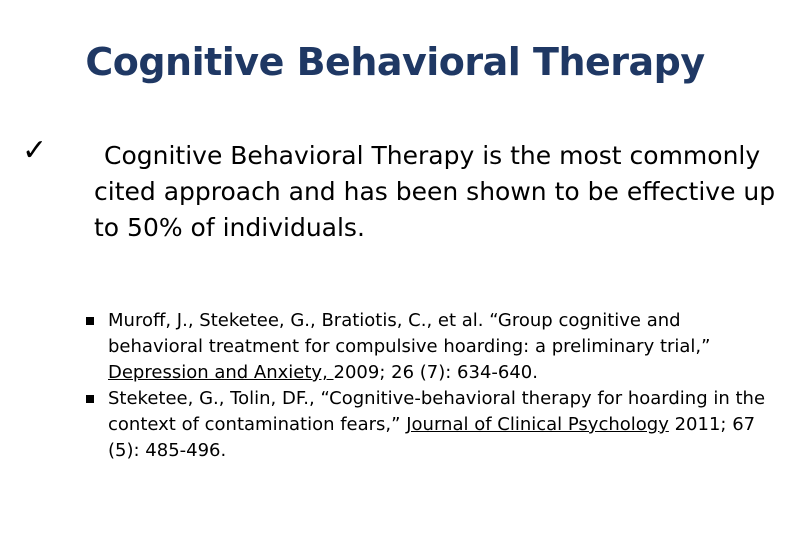 This screenshot has width=810, height=540. What do you see at coordinates (537, 424) in the screenshot?
I see `reference-journal: Journal of Clinical Psychology` at bounding box center [537, 424].